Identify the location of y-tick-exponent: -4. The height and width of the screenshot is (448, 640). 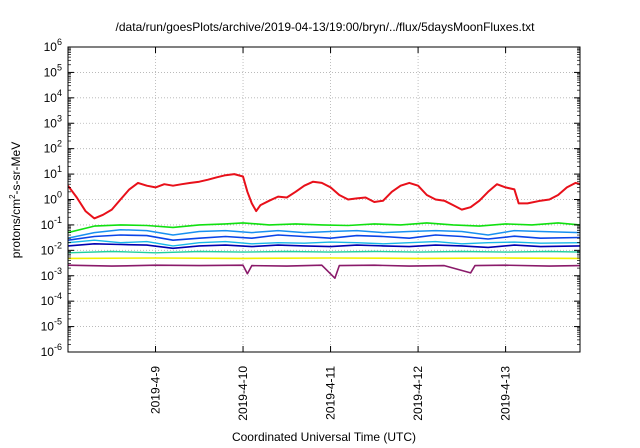
(58, 296).